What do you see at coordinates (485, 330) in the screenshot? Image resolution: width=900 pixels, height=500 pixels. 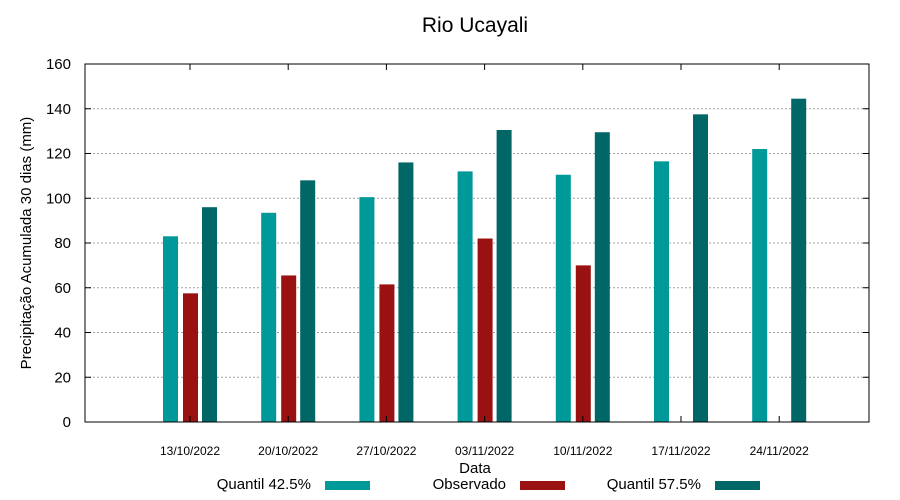 I see `bar-observado-03-11-2022` at bounding box center [485, 330].